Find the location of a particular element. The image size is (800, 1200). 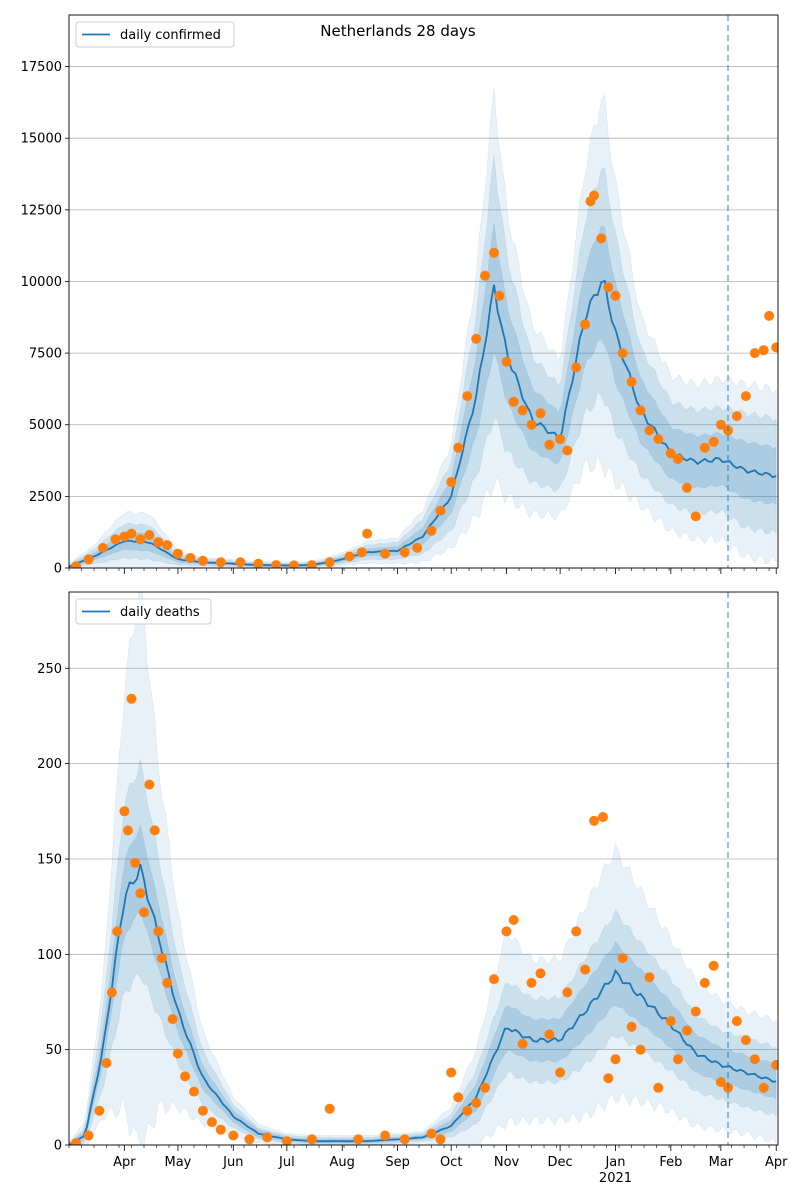

x-tick-label: Feb is located at coordinates (670, 1162).